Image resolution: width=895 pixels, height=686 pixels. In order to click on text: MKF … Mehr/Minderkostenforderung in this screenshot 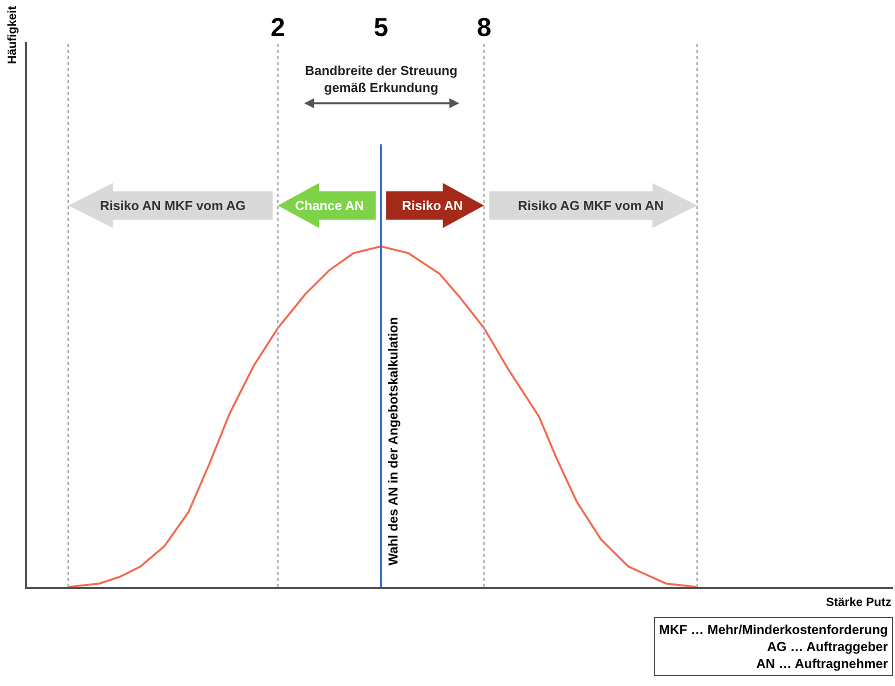, I will do `click(773, 629)`.